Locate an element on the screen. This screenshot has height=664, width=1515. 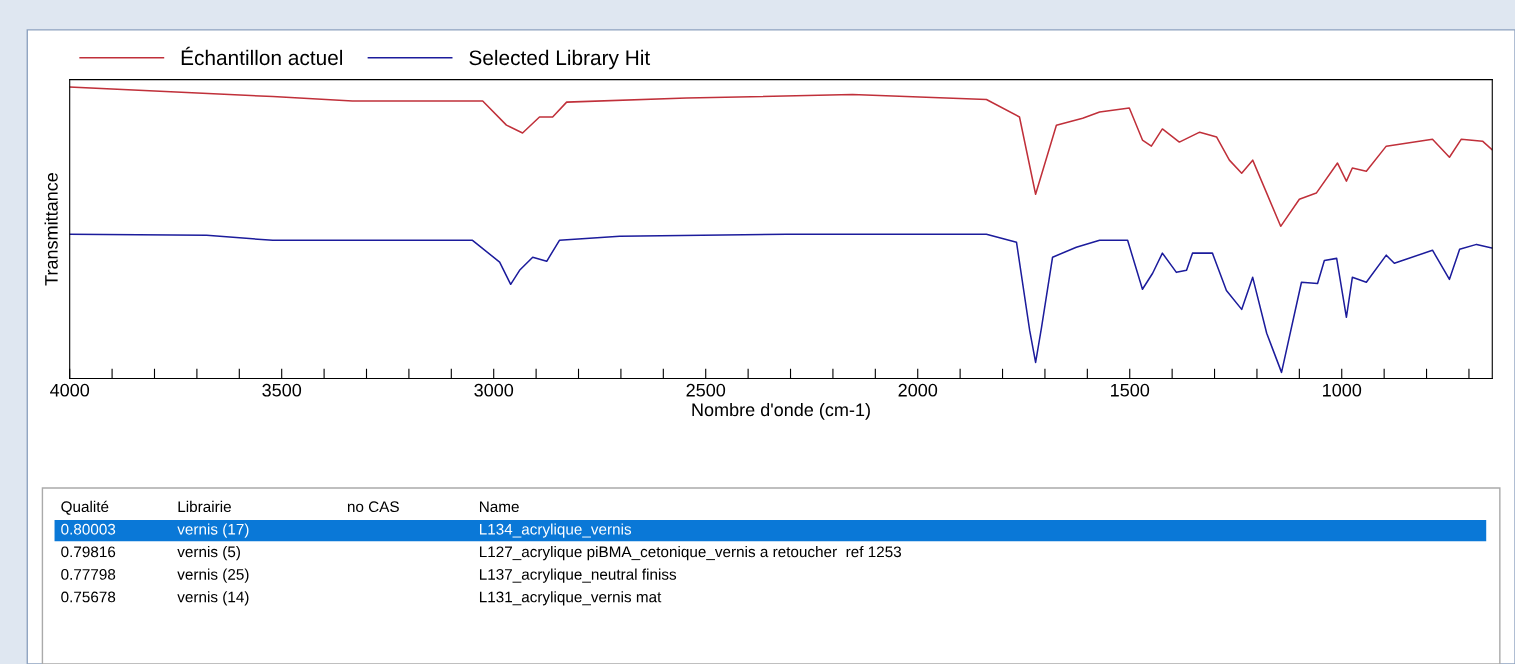
x-axis-title: Nombre d'onde (cm-1) is located at coordinates (781, 411).